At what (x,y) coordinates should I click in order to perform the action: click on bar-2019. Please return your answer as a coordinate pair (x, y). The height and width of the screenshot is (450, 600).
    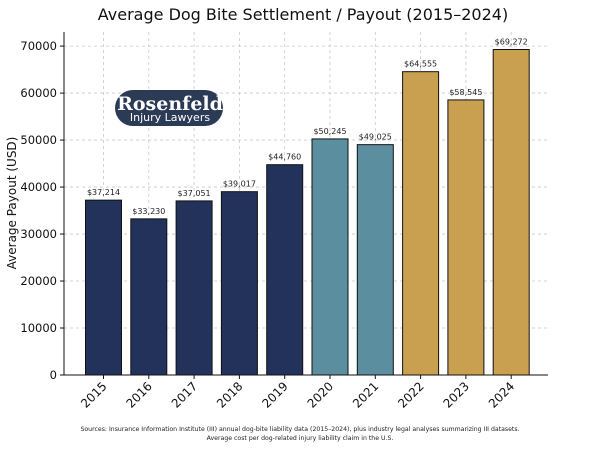
    Looking at the image, I should click on (285, 270).